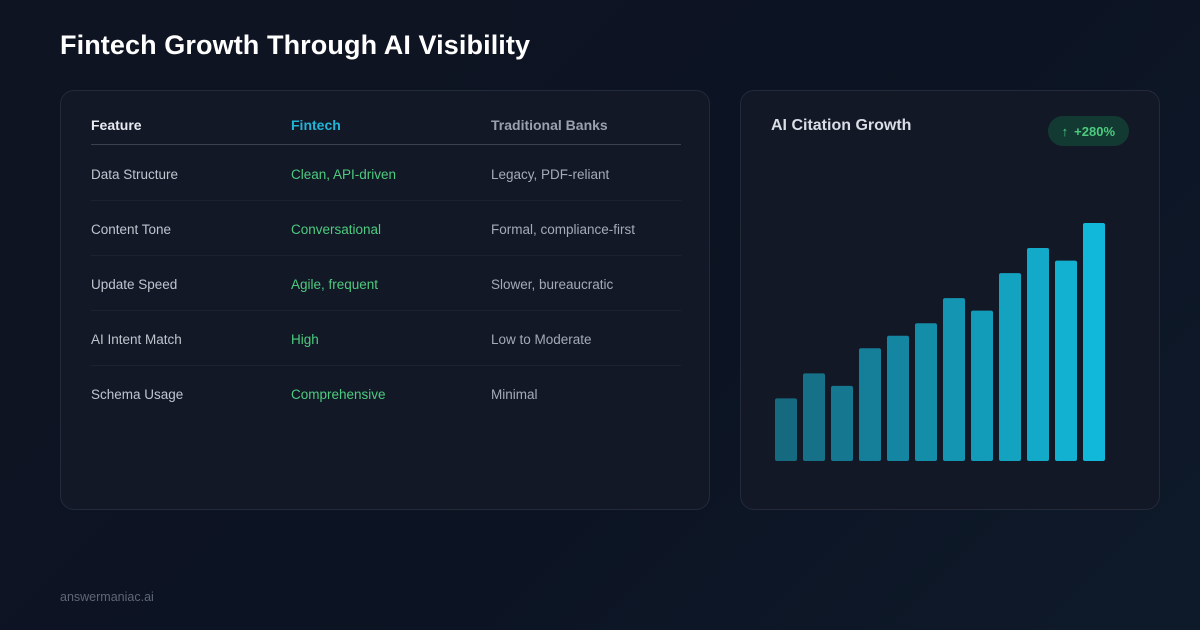  Describe the element at coordinates (305, 339) in the screenshot. I see `cell-fintech: High` at that location.